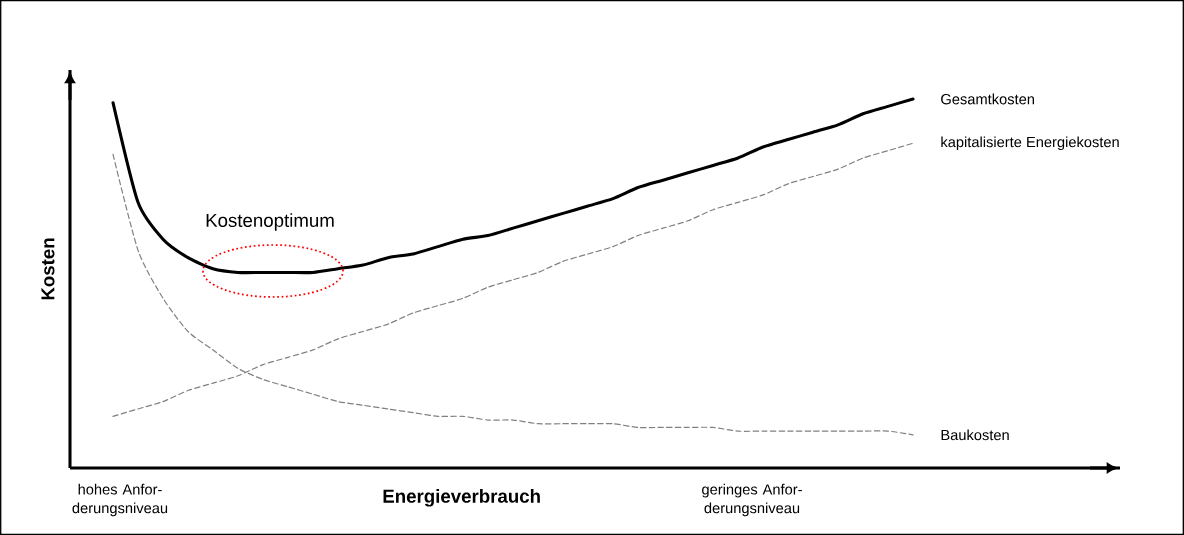 This screenshot has width=1184, height=535. Describe the element at coordinates (1030, 143) in the screenshot. I see `series-label: kapitalisierte Energiekosten` at that location.